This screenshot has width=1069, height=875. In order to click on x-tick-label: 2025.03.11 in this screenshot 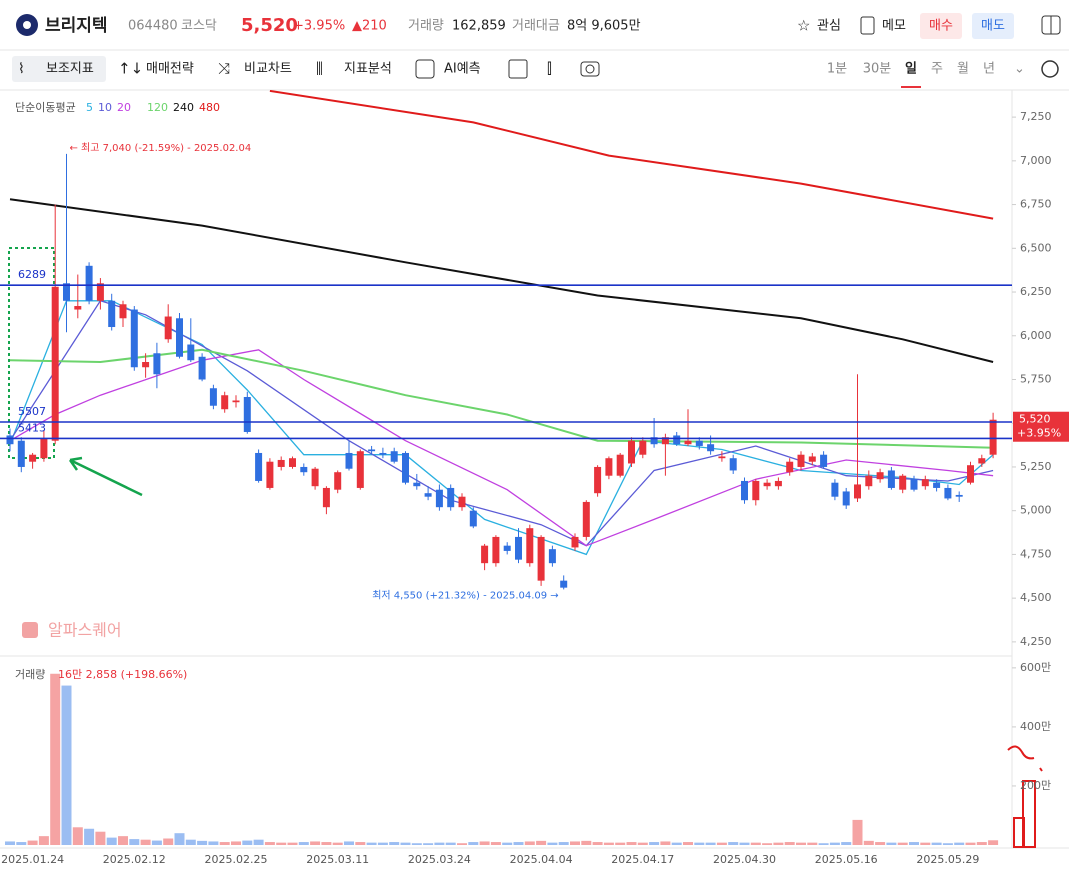, I will do `click(337, 859)`.